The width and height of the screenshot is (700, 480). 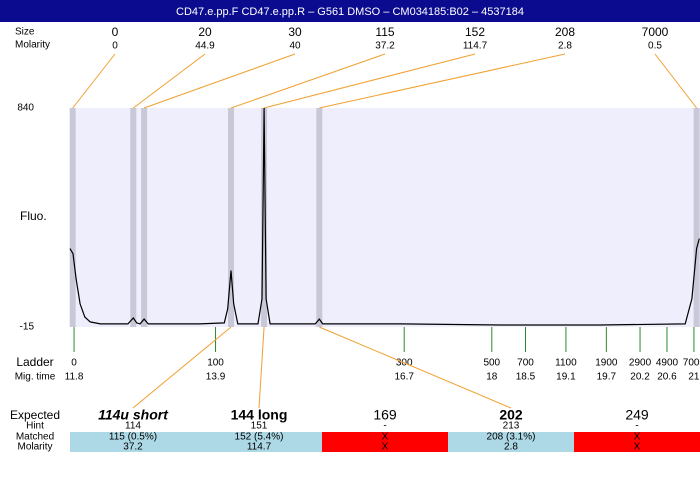 I want to click on peak-molarity: 0, so click(x=115, y=46).